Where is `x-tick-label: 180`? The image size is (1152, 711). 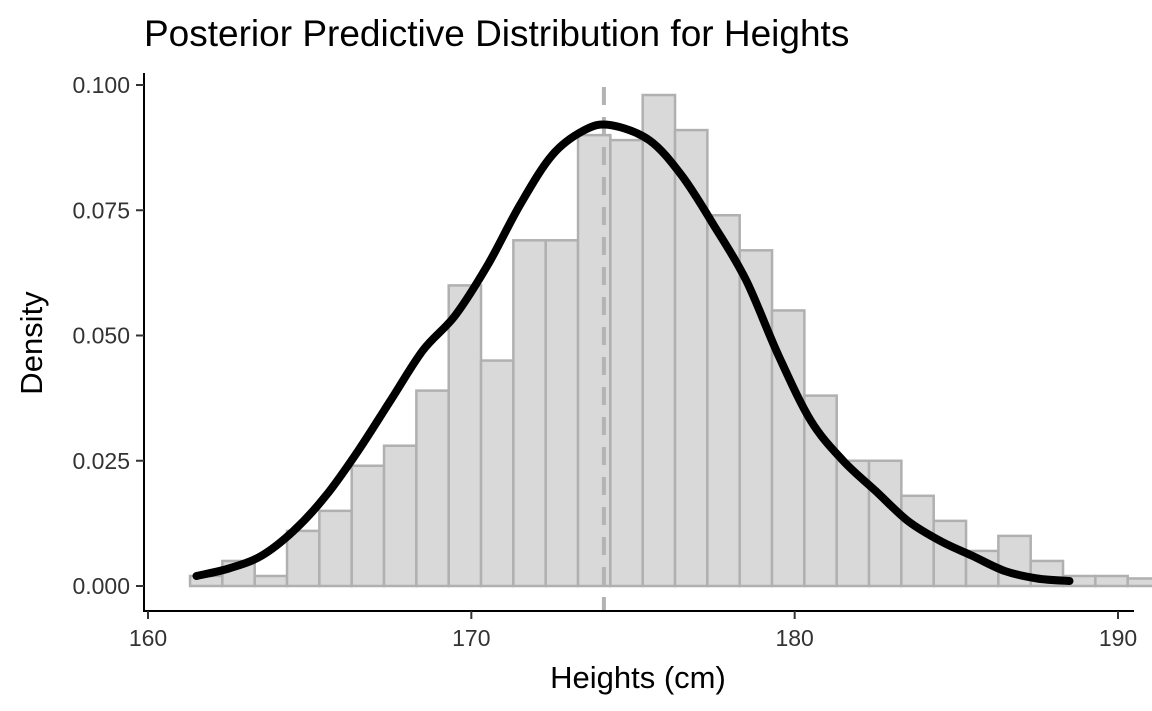
x-tick-label: 180 is located at coordinates (794, 638).